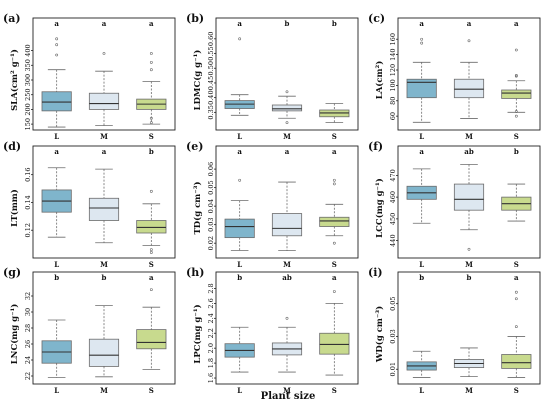 The width and height of the screenshot is (550, 405). What do you see at coordinates (375, 146) in the screenshot?
I see `panel-letter: (f)` at bounding box center [375, 146].